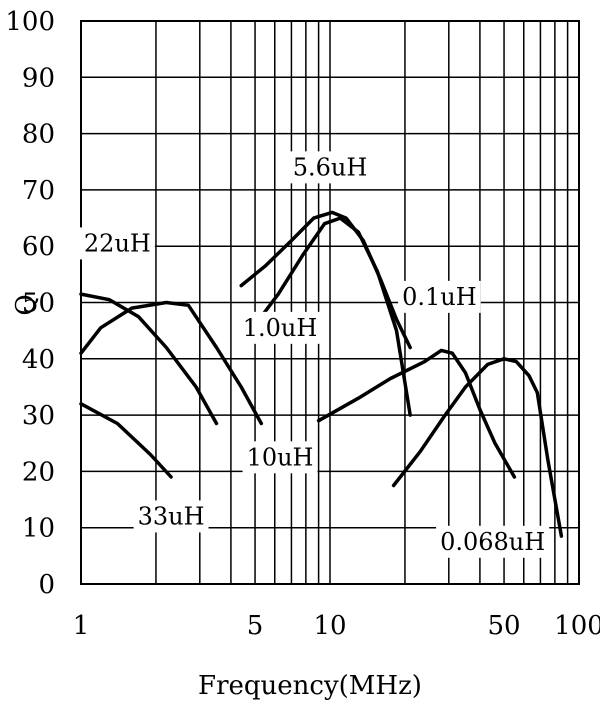 Image resolution: width=600 pixels, height=704 pixels. I want to click on y-tick-labels: 0 10 20 30 40 50 60 70 80 90 100, so click(30, 303).